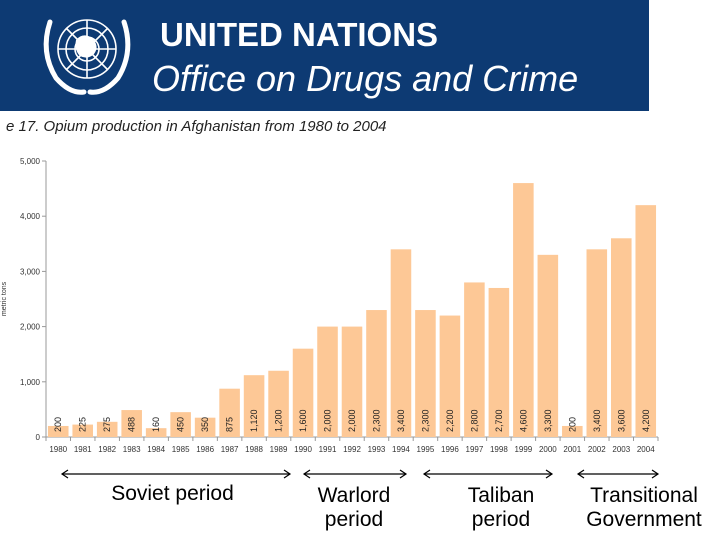 This screenshot has width=720, height=540. I want to click on un-emblem-icon, so click(87, 57).